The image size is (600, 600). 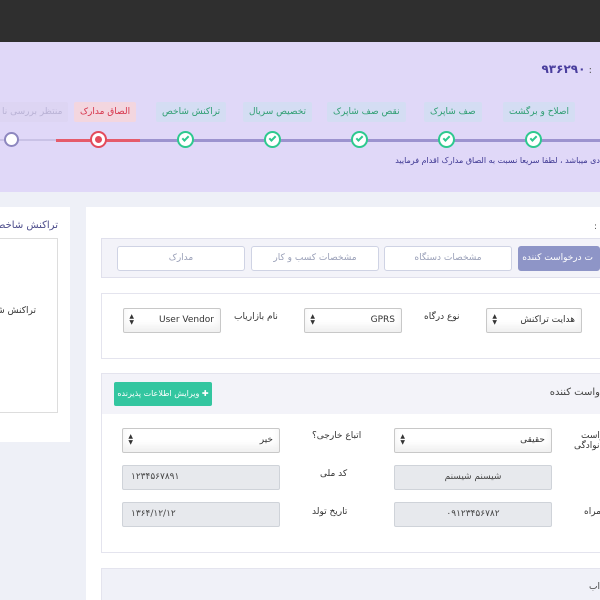 What do you see at coordinates (158, 393) in the screenshot?
I see `edit-merchant-button-label: ویرایش اطلاعات پذیرنده` at bounding box center [158, 393].